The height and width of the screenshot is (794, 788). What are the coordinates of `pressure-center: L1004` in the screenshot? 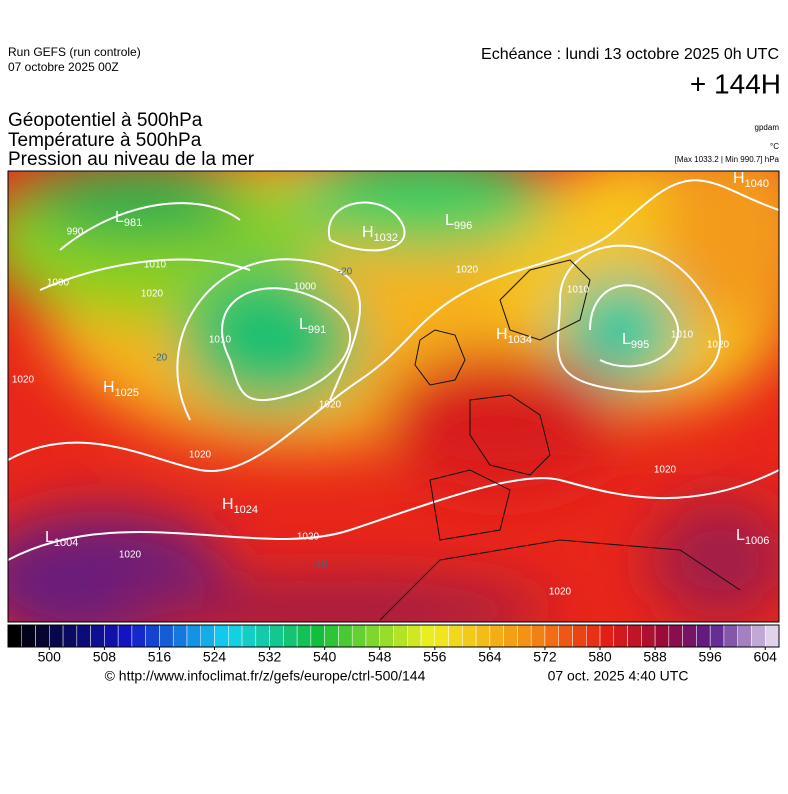 It's located at (61, 539).